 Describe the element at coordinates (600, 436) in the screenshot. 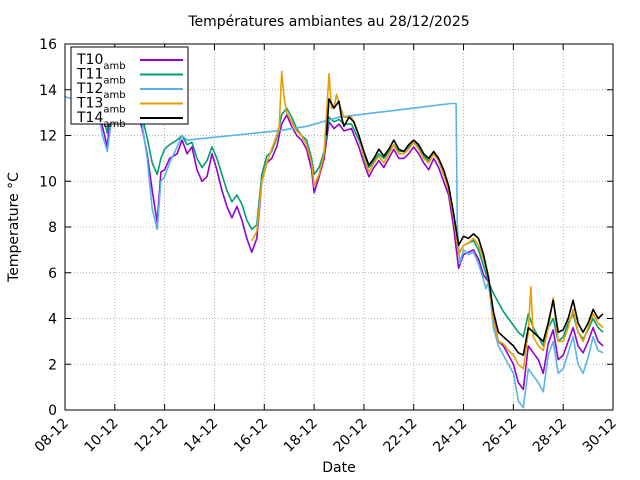

I see `x-tick-label: 30-12` at that location.